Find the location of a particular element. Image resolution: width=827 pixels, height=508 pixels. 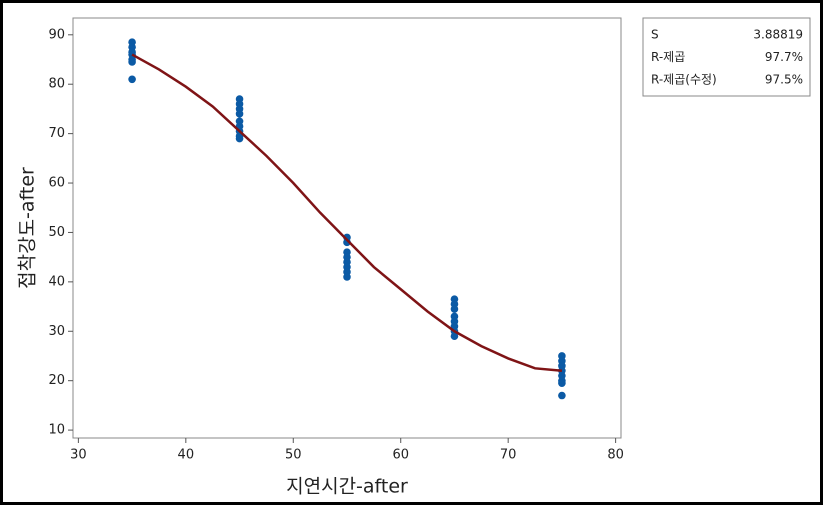

y-axis-title: 접착강도-after is located at coordinates (28, 228).